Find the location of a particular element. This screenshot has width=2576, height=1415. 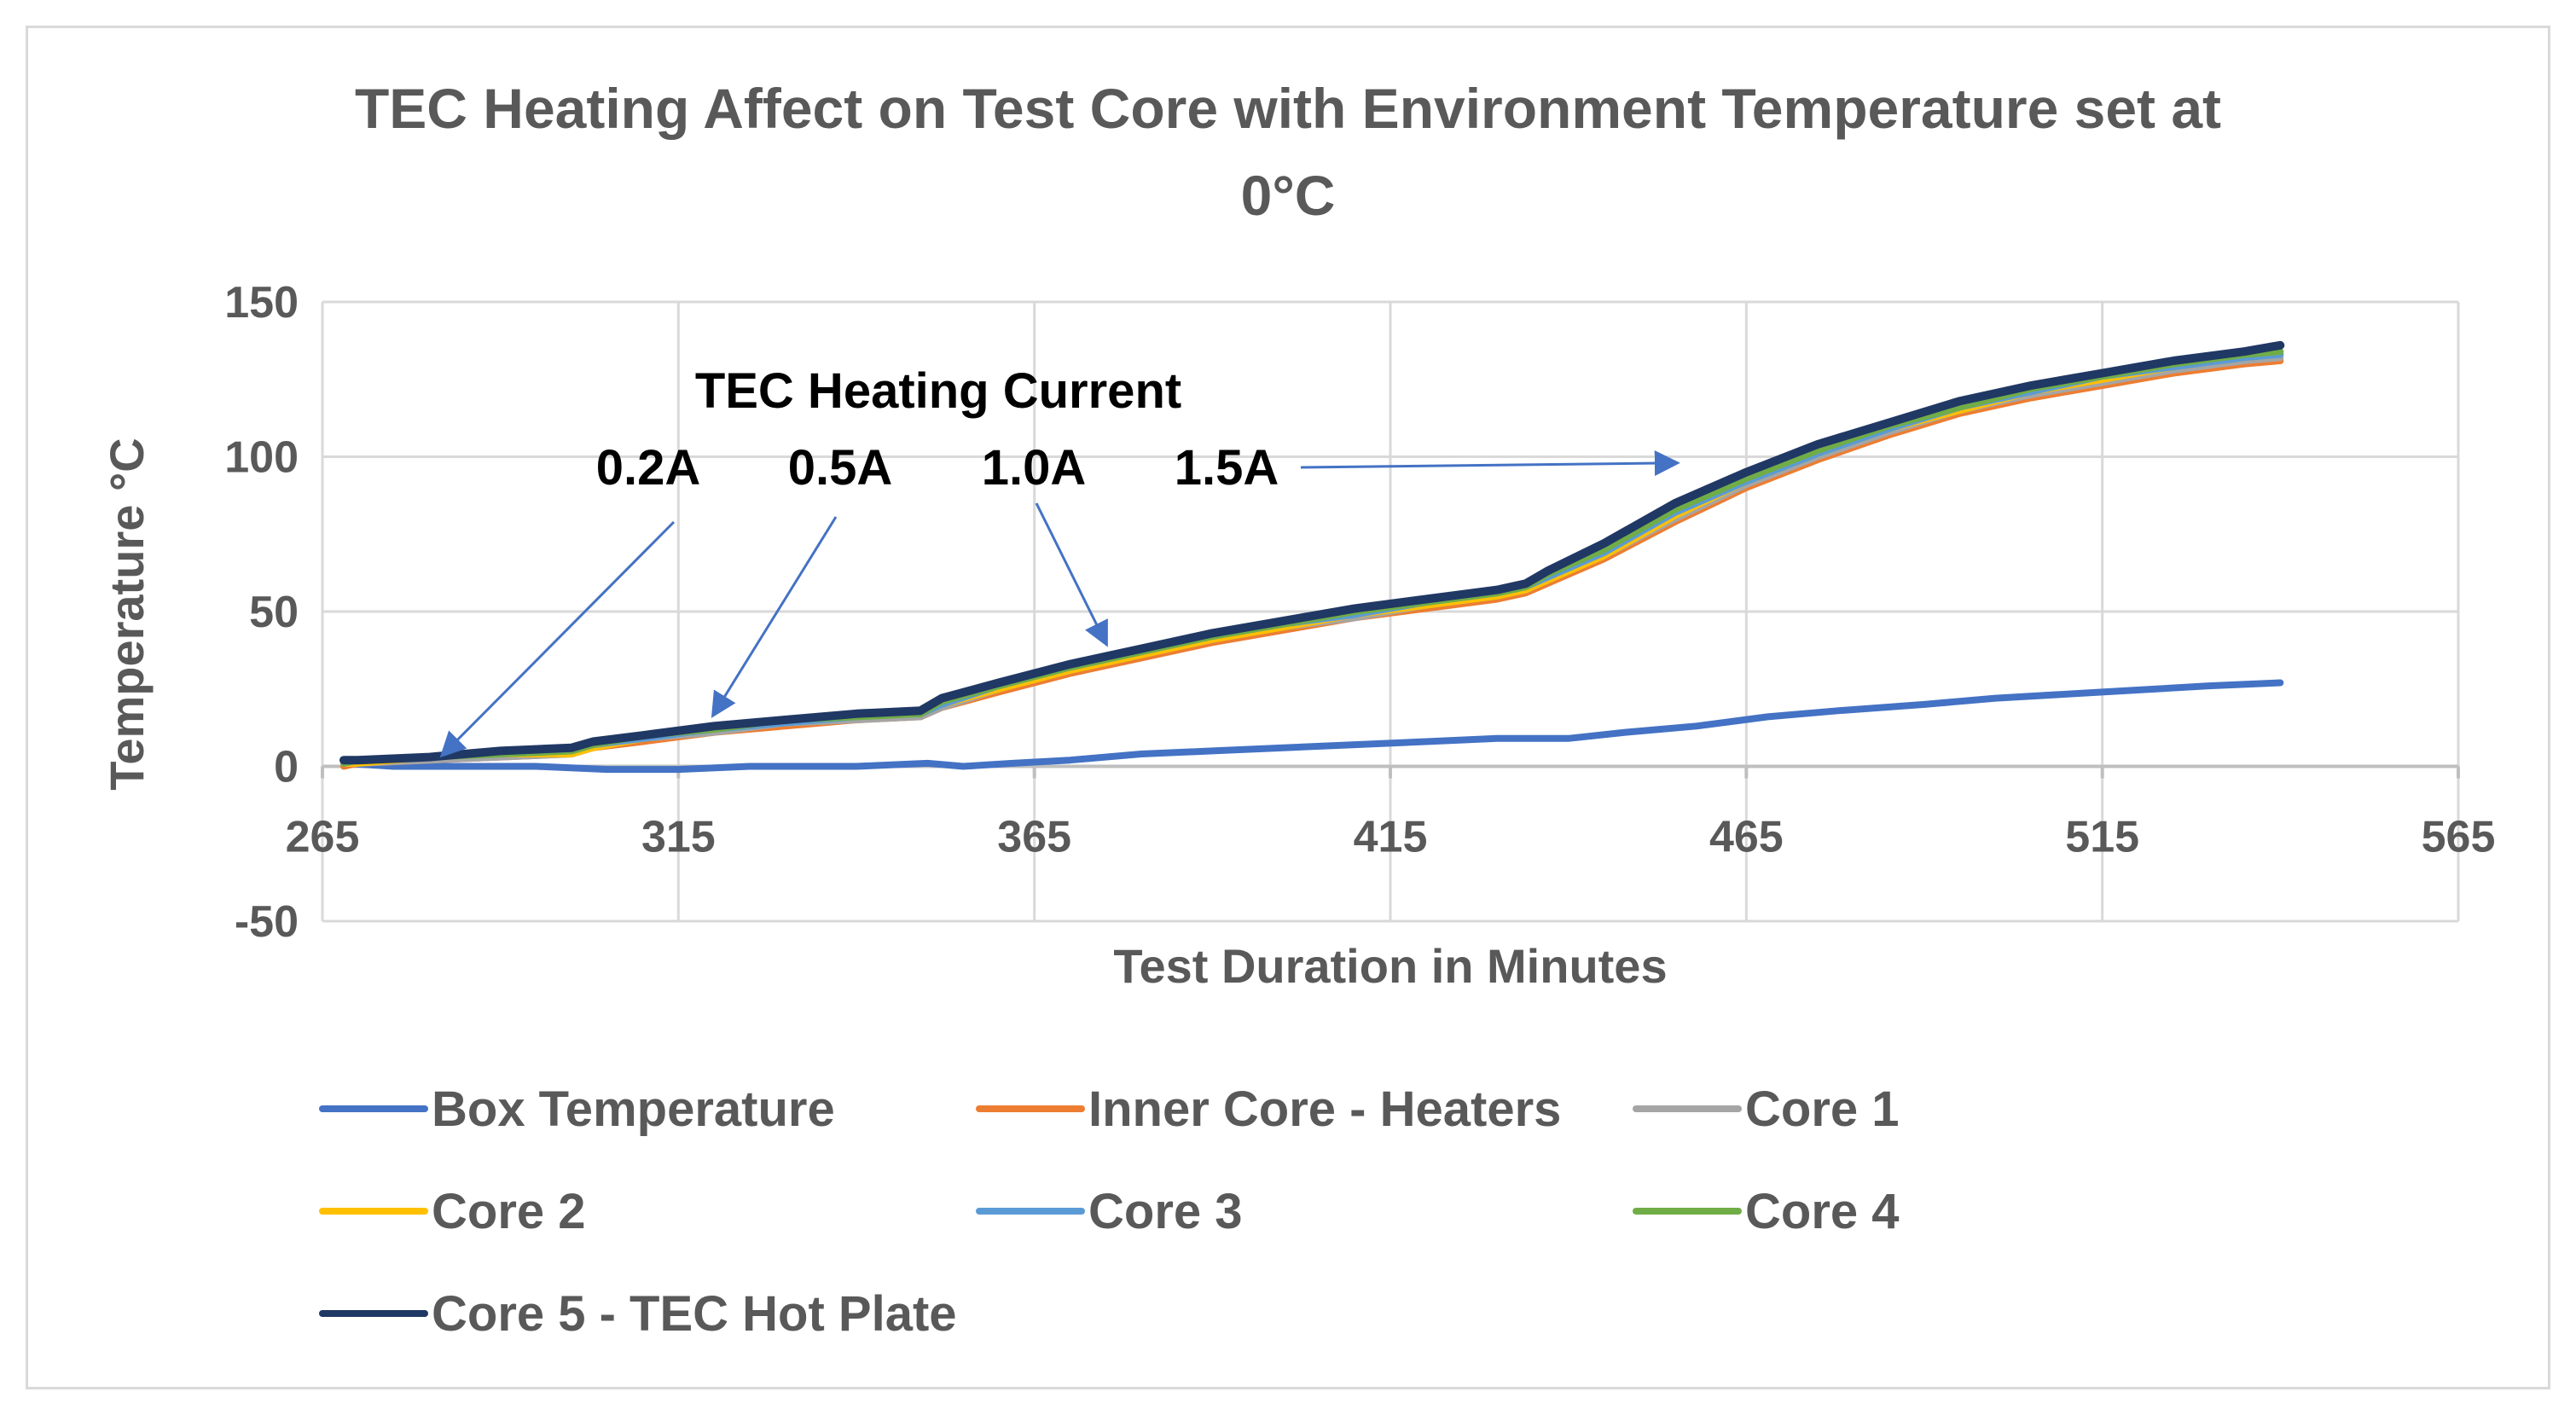

current-label-2: 0.5A is located at coordinates (840, 468).